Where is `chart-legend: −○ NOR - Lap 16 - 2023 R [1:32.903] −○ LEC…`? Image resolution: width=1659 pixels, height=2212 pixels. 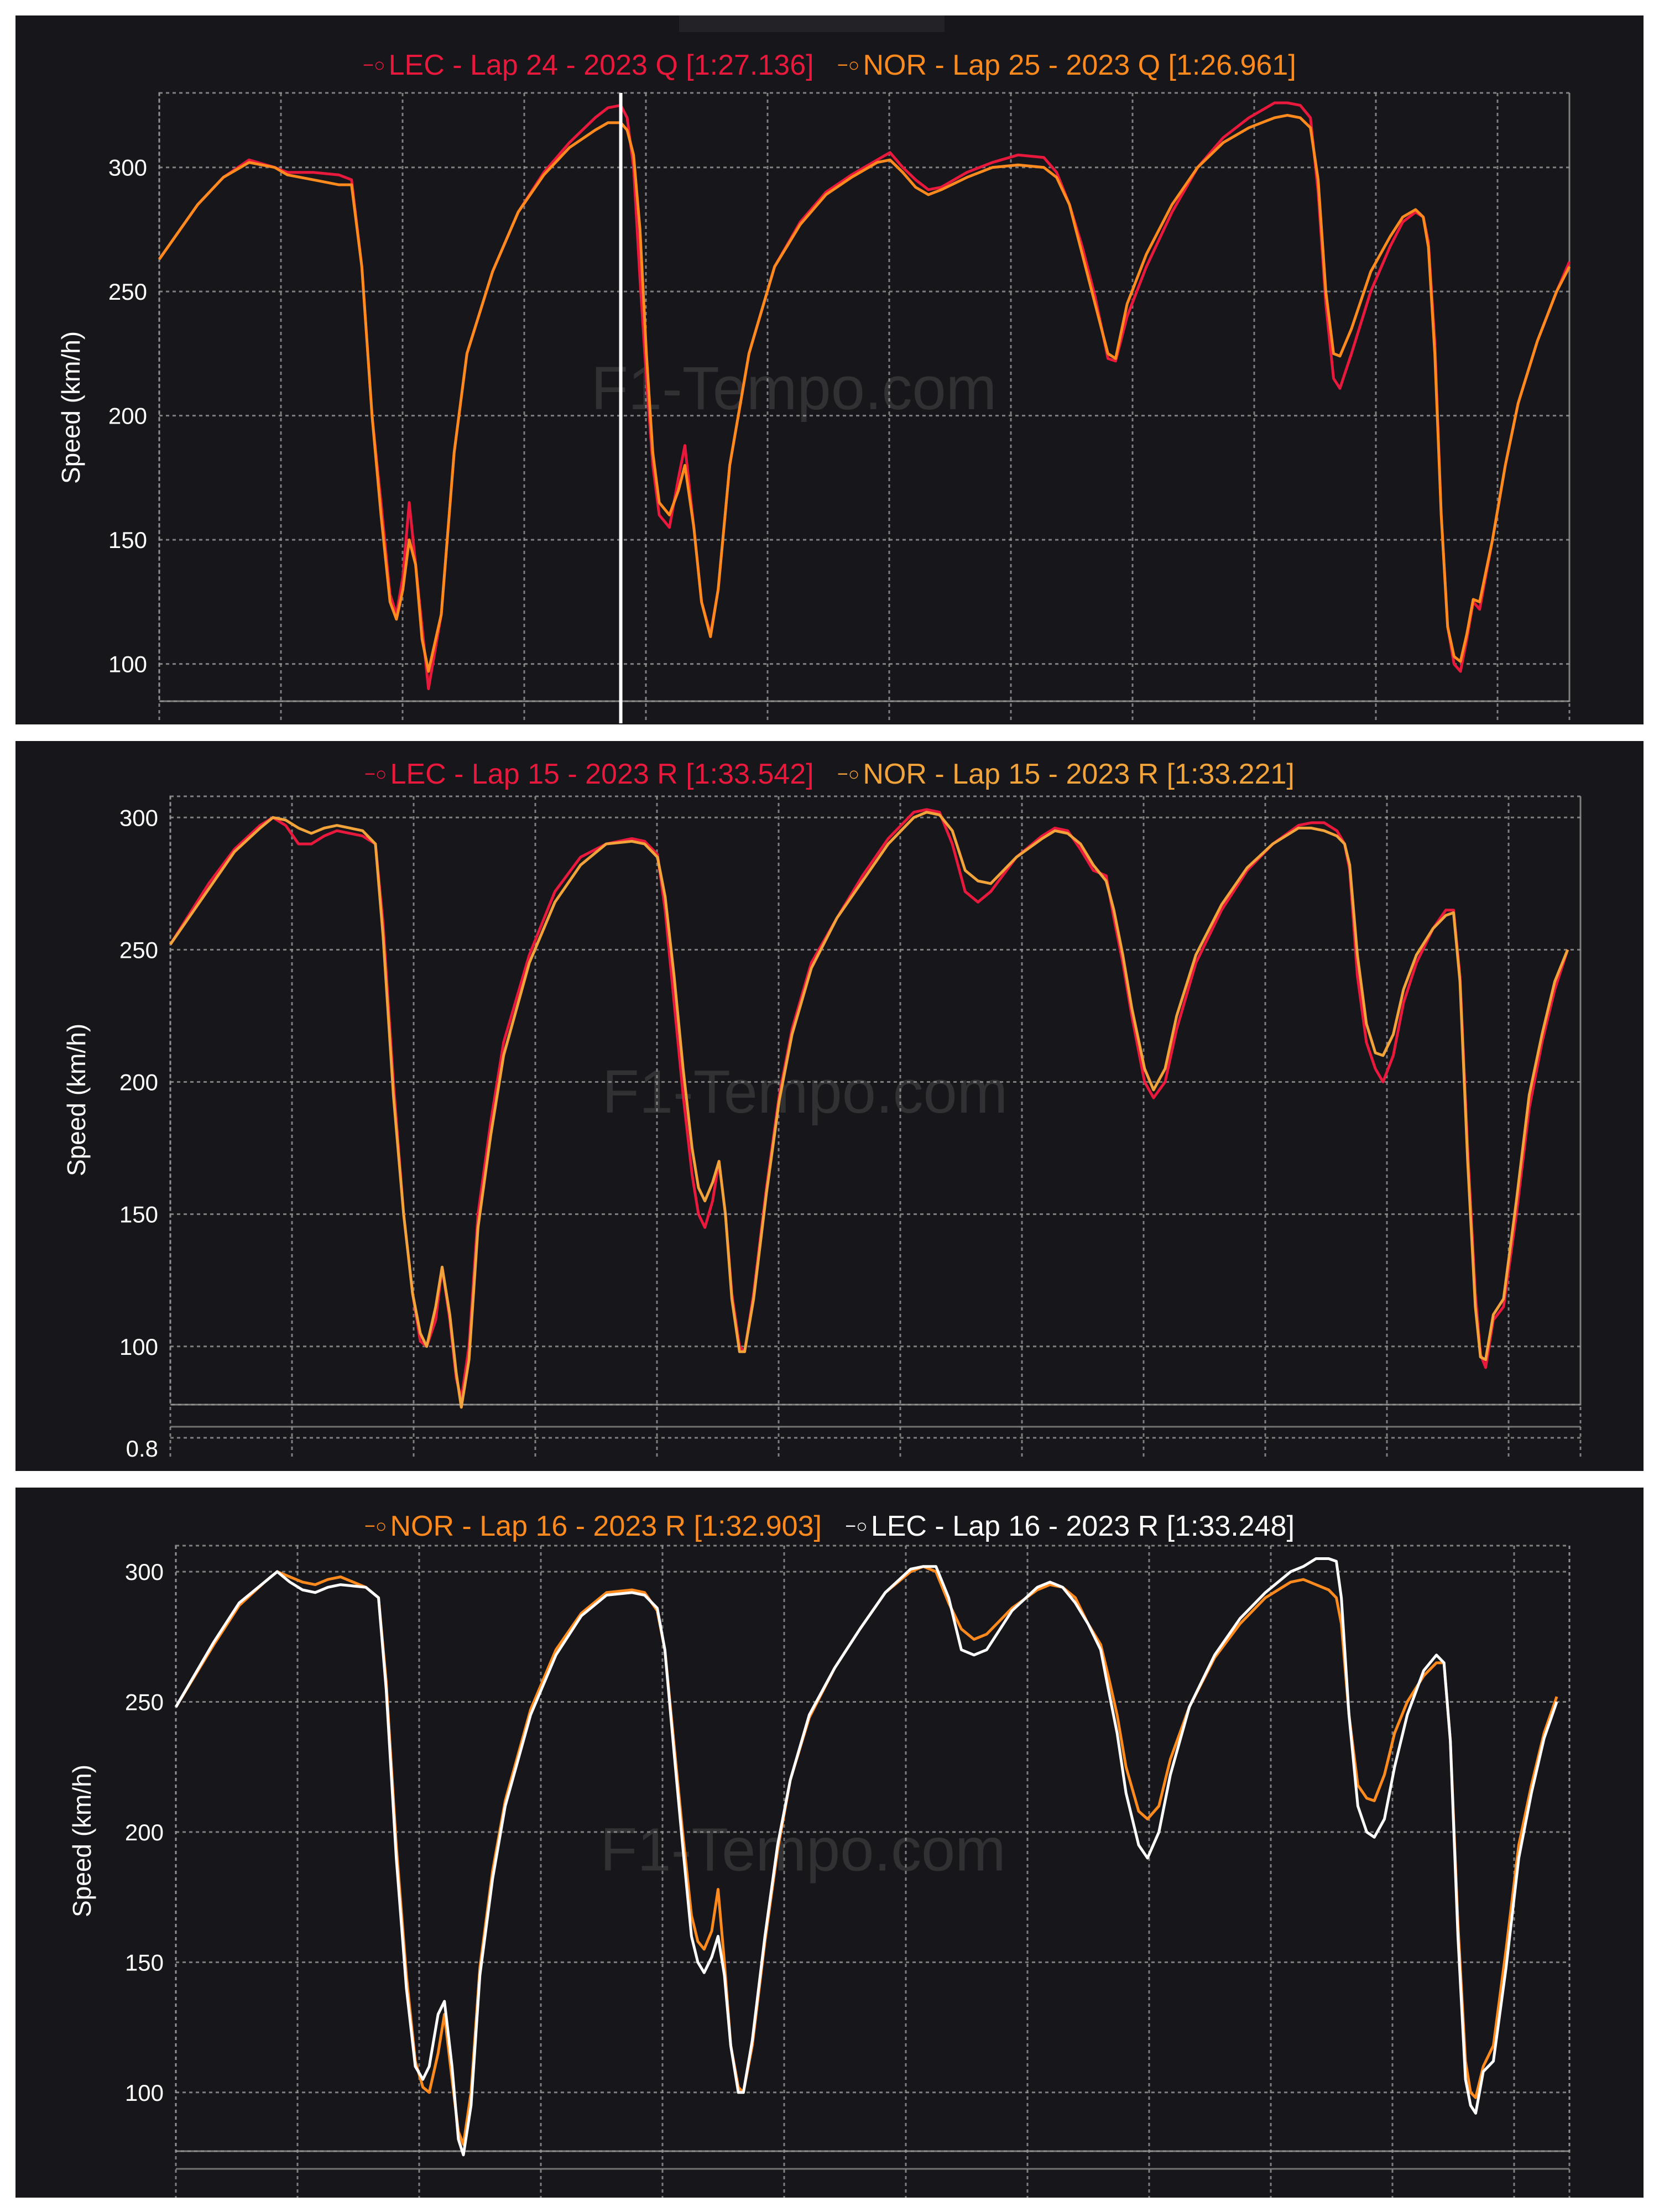
chart-legend: −○ NOR - Lap 16 - 2023 R [1:32.903] −○ LEC… is located at coordinates (830, 1527).